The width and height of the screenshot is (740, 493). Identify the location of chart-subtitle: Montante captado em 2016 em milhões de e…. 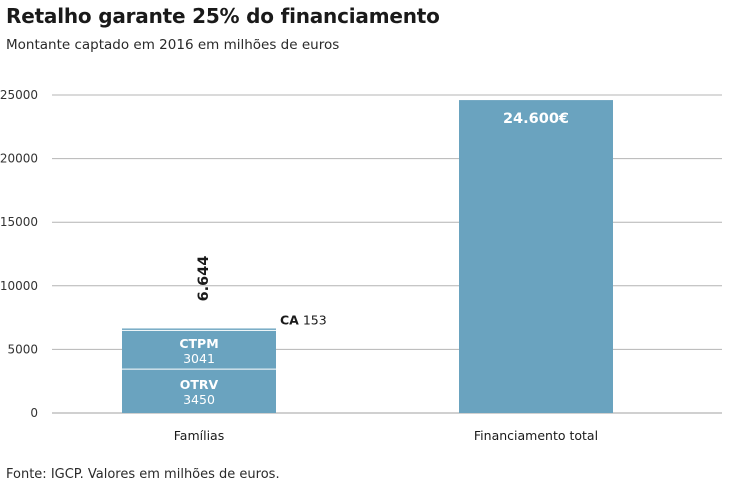
(173, 45).